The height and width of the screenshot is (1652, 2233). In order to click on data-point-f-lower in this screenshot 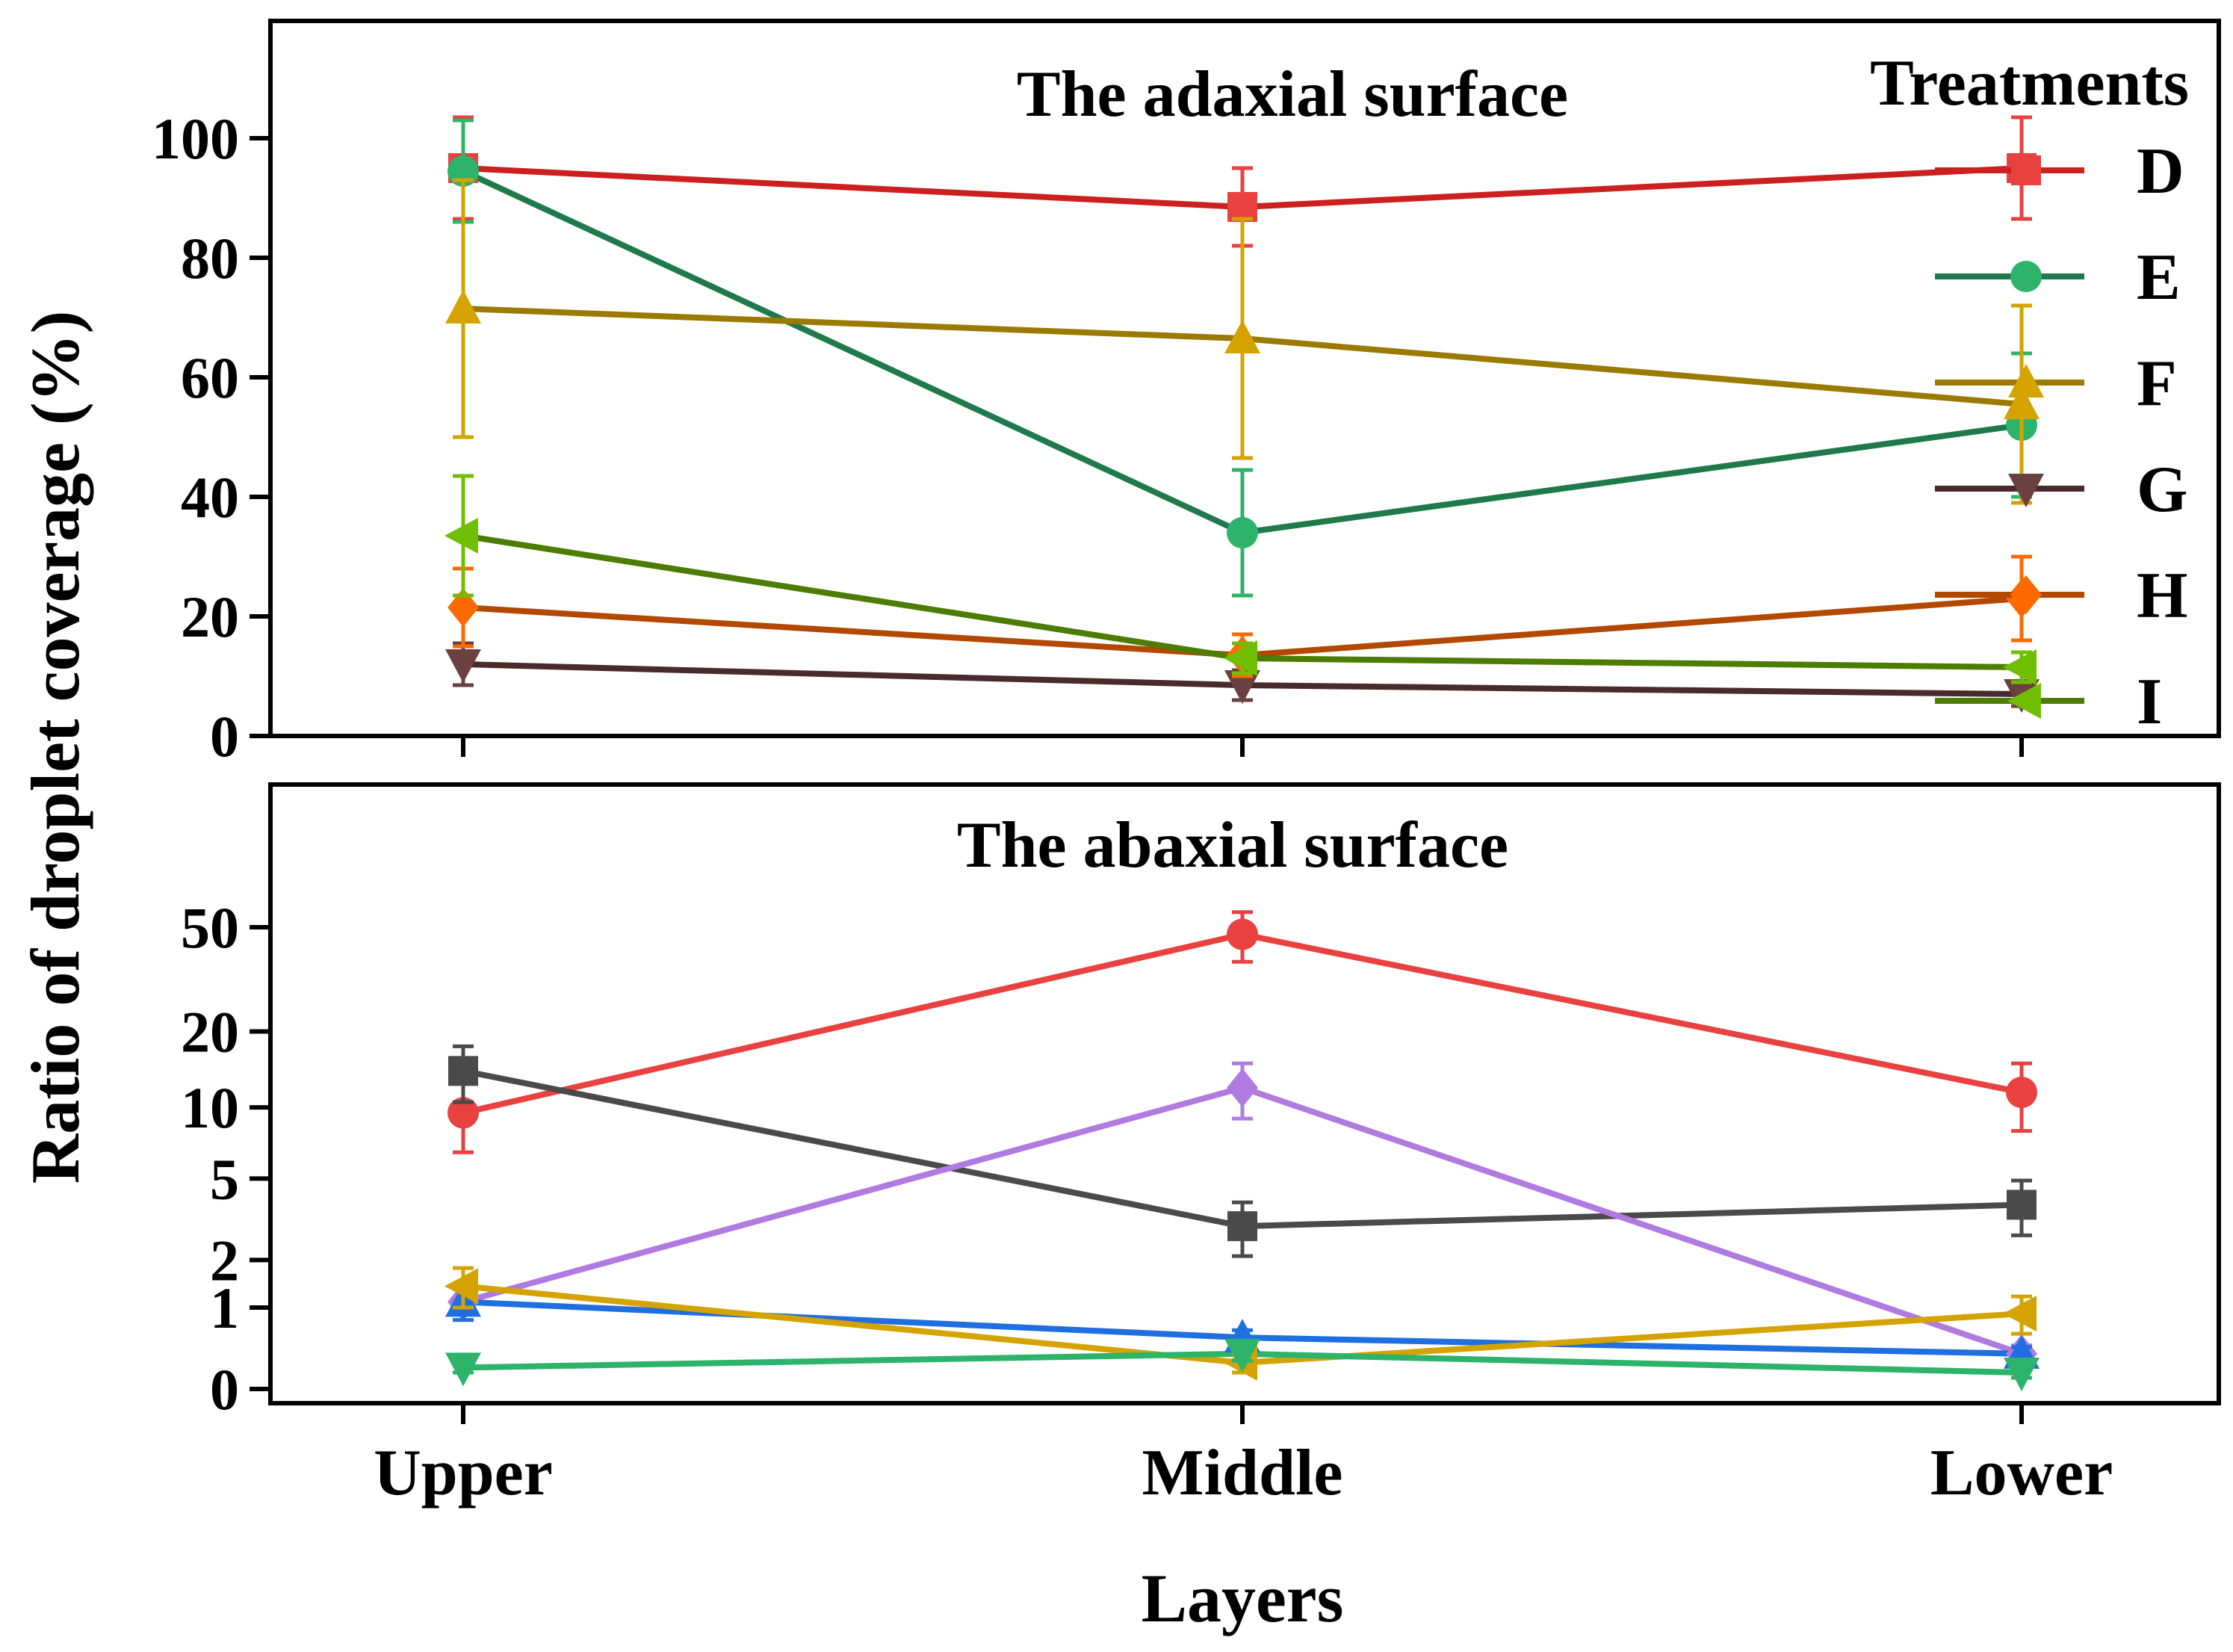, I will do `click(2022, 403)`.